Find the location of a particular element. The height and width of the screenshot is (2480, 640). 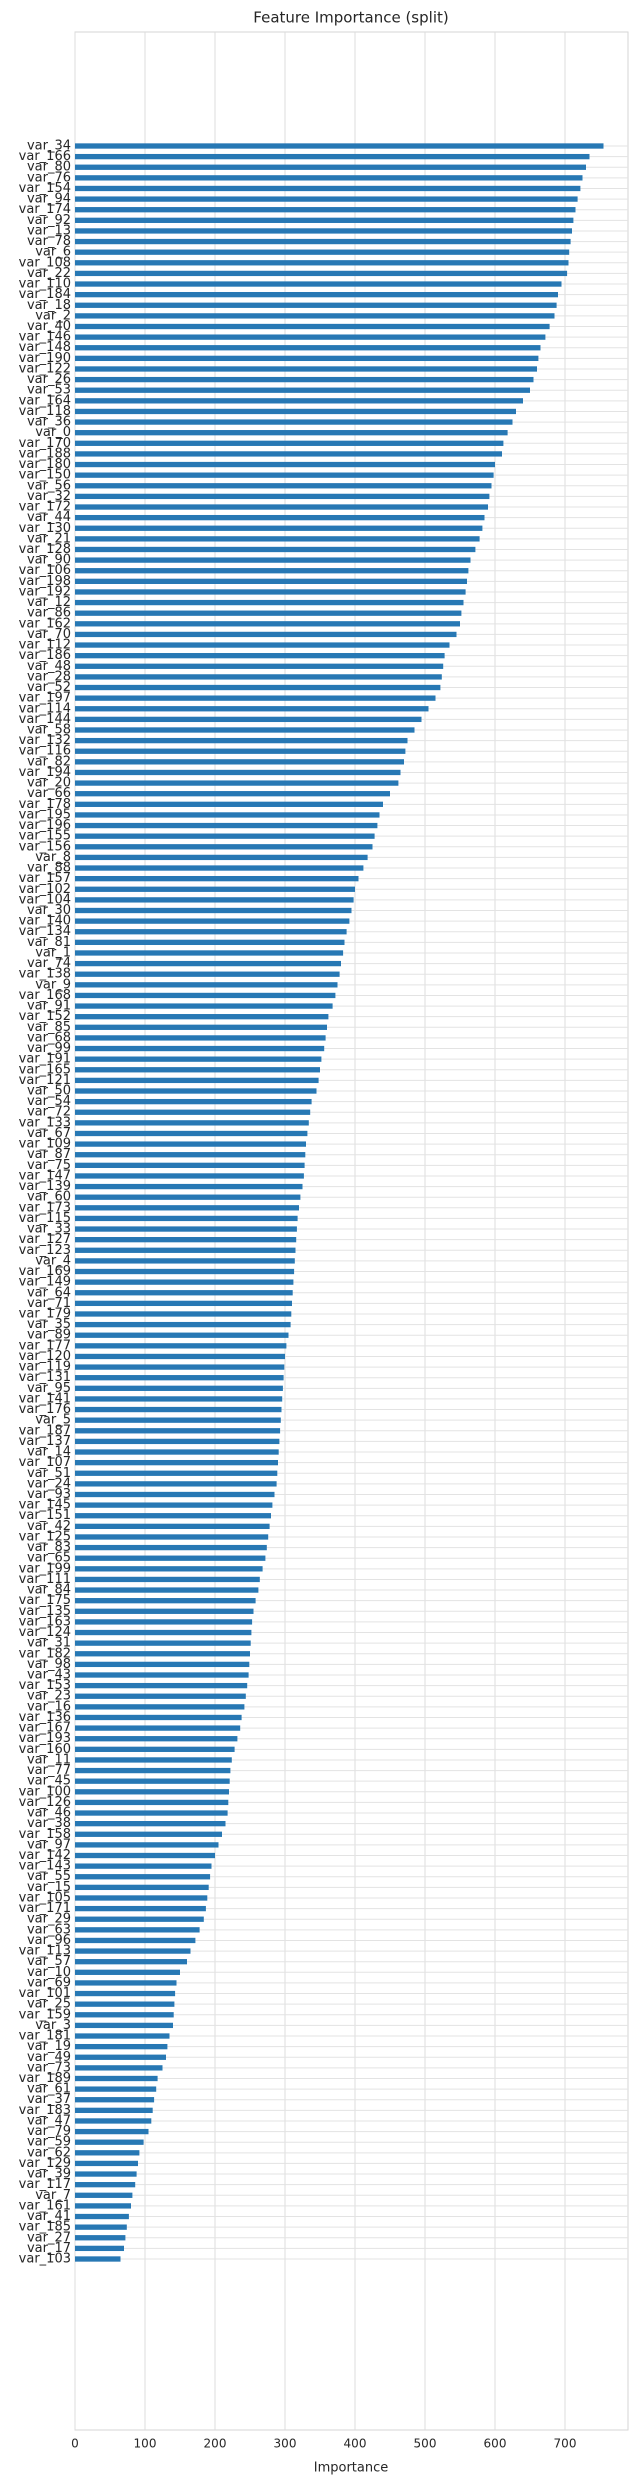

y-tick-label: var_196 is located at coordinates (45, 825).